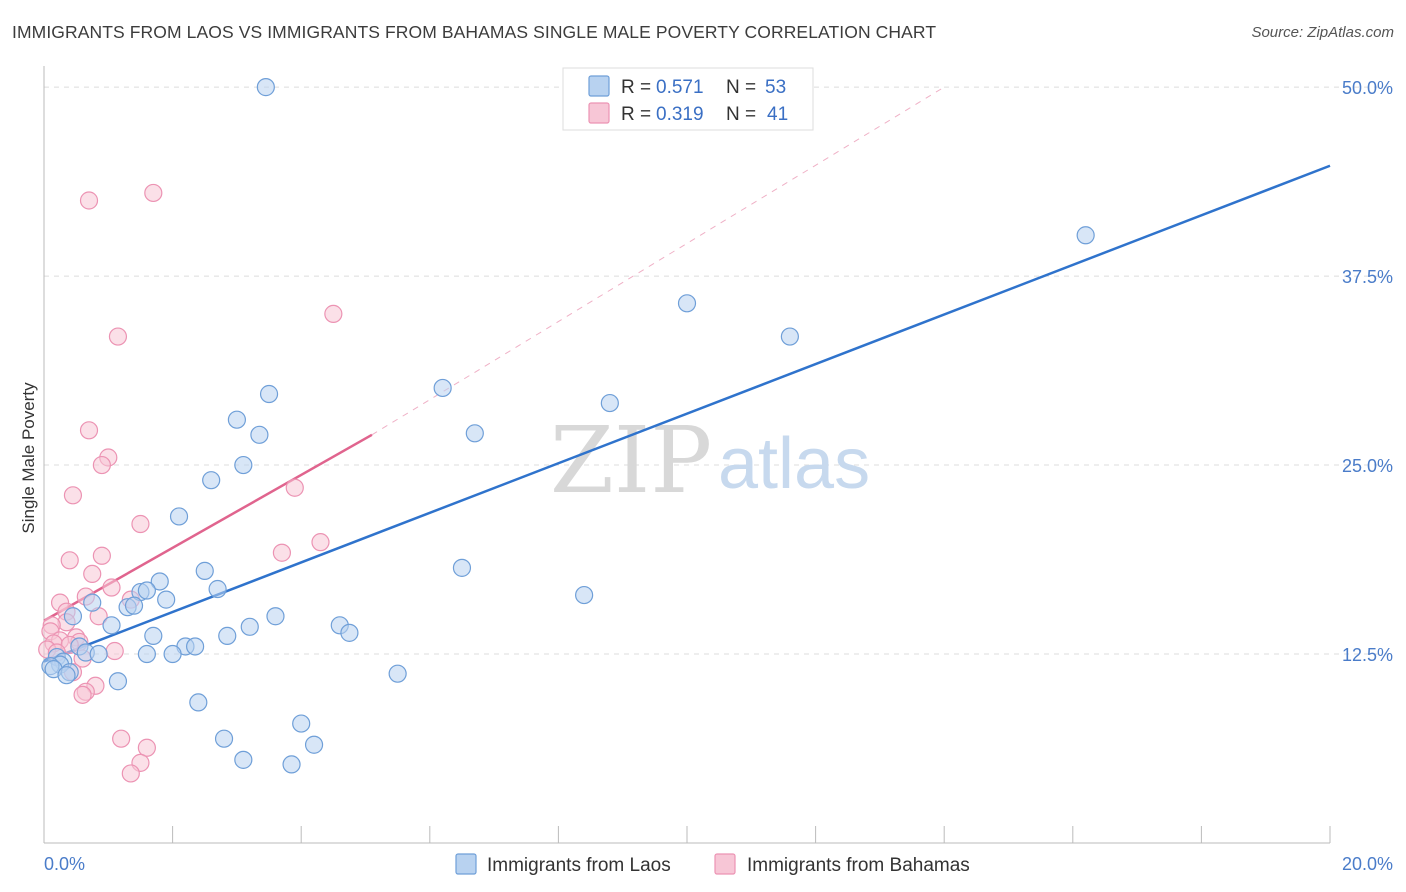  Describe the element at coordinates (28, 458) in the screenshot. I see `y-axis-label: Single Male Poverty` at that location.